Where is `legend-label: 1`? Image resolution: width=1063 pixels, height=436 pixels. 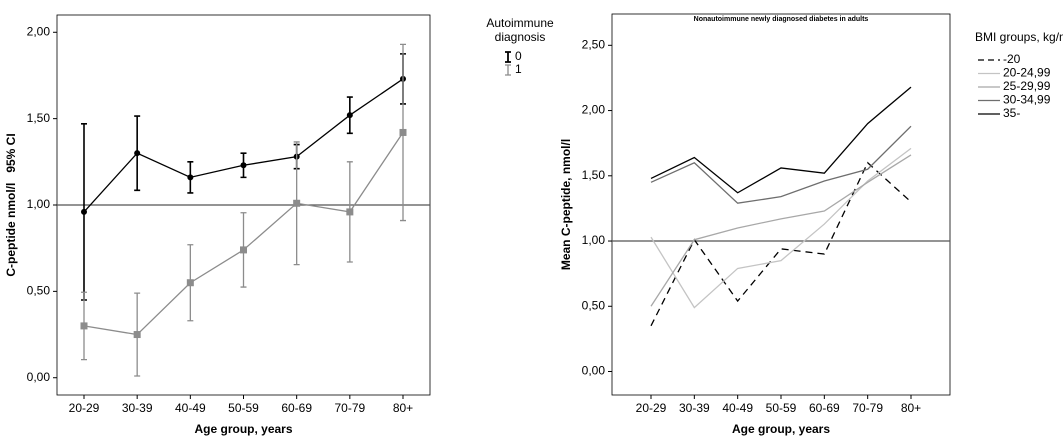
legend-label: 1 is located at coordinates (518, 69).